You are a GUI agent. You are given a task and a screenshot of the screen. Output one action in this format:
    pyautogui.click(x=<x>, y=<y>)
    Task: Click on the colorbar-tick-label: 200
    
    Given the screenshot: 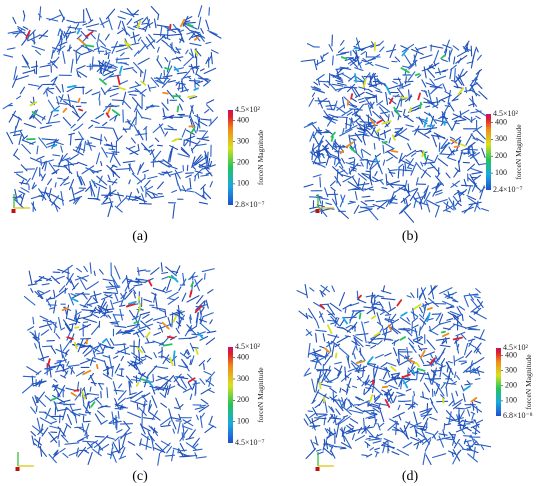 What is the action you would take?
    pyautogui.click(x=501, y=155)
    